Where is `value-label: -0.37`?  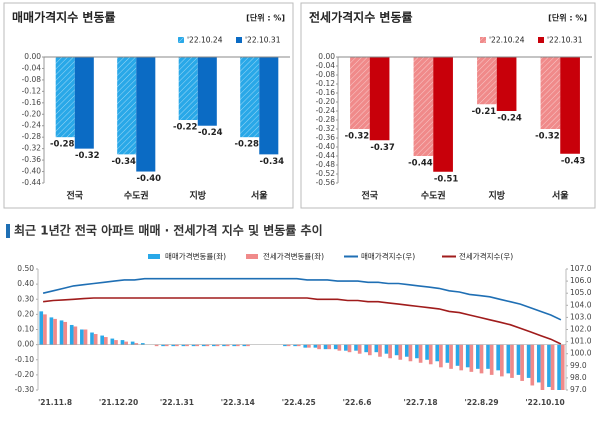 value-label: -0.37 is located at coordinates (382, 148).